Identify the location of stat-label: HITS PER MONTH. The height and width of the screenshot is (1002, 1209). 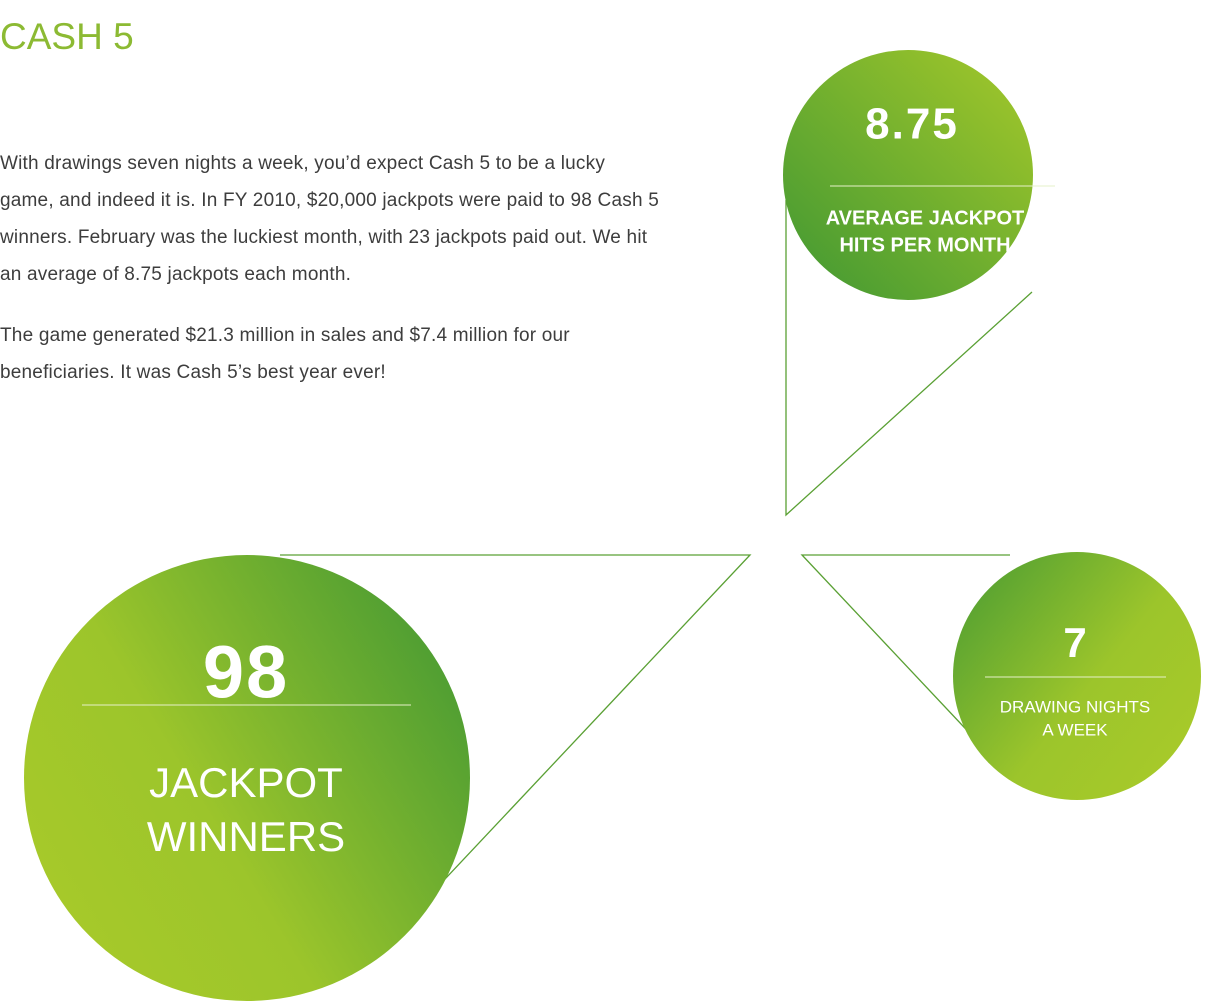
(924, 245).